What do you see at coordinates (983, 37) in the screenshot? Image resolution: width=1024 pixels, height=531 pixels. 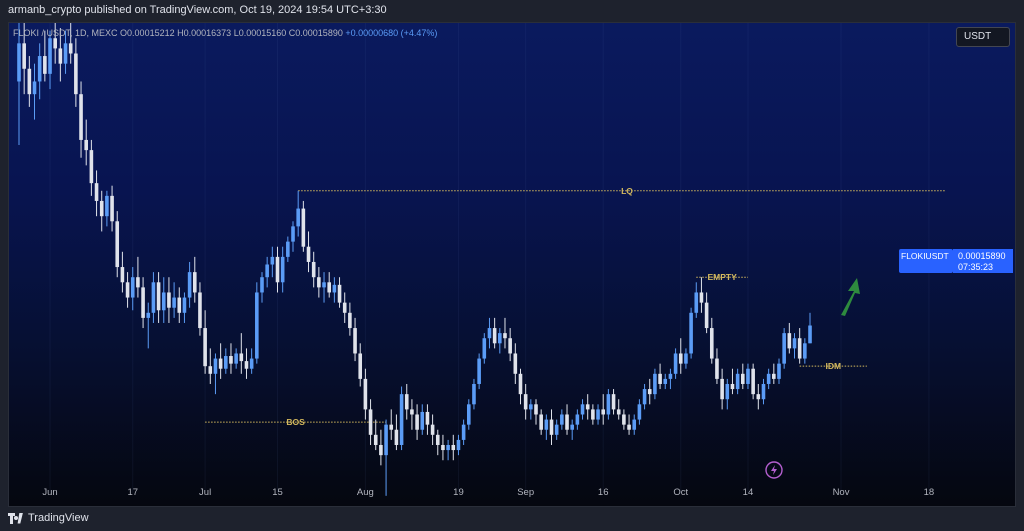 I see `currency-button: USDT` at bounding box center [983, 37].